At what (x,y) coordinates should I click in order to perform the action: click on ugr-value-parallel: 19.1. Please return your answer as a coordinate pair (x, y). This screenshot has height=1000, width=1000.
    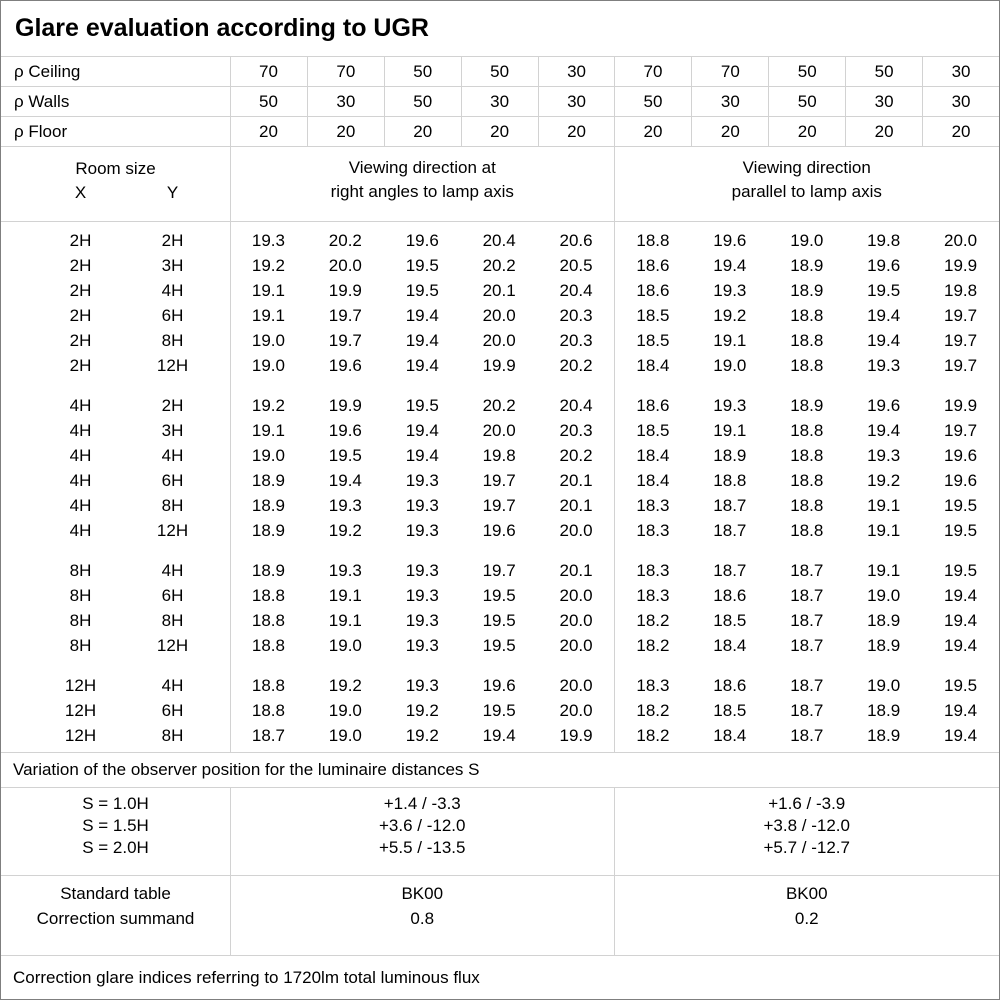
    Looking at the image, I should click on (884, 530).